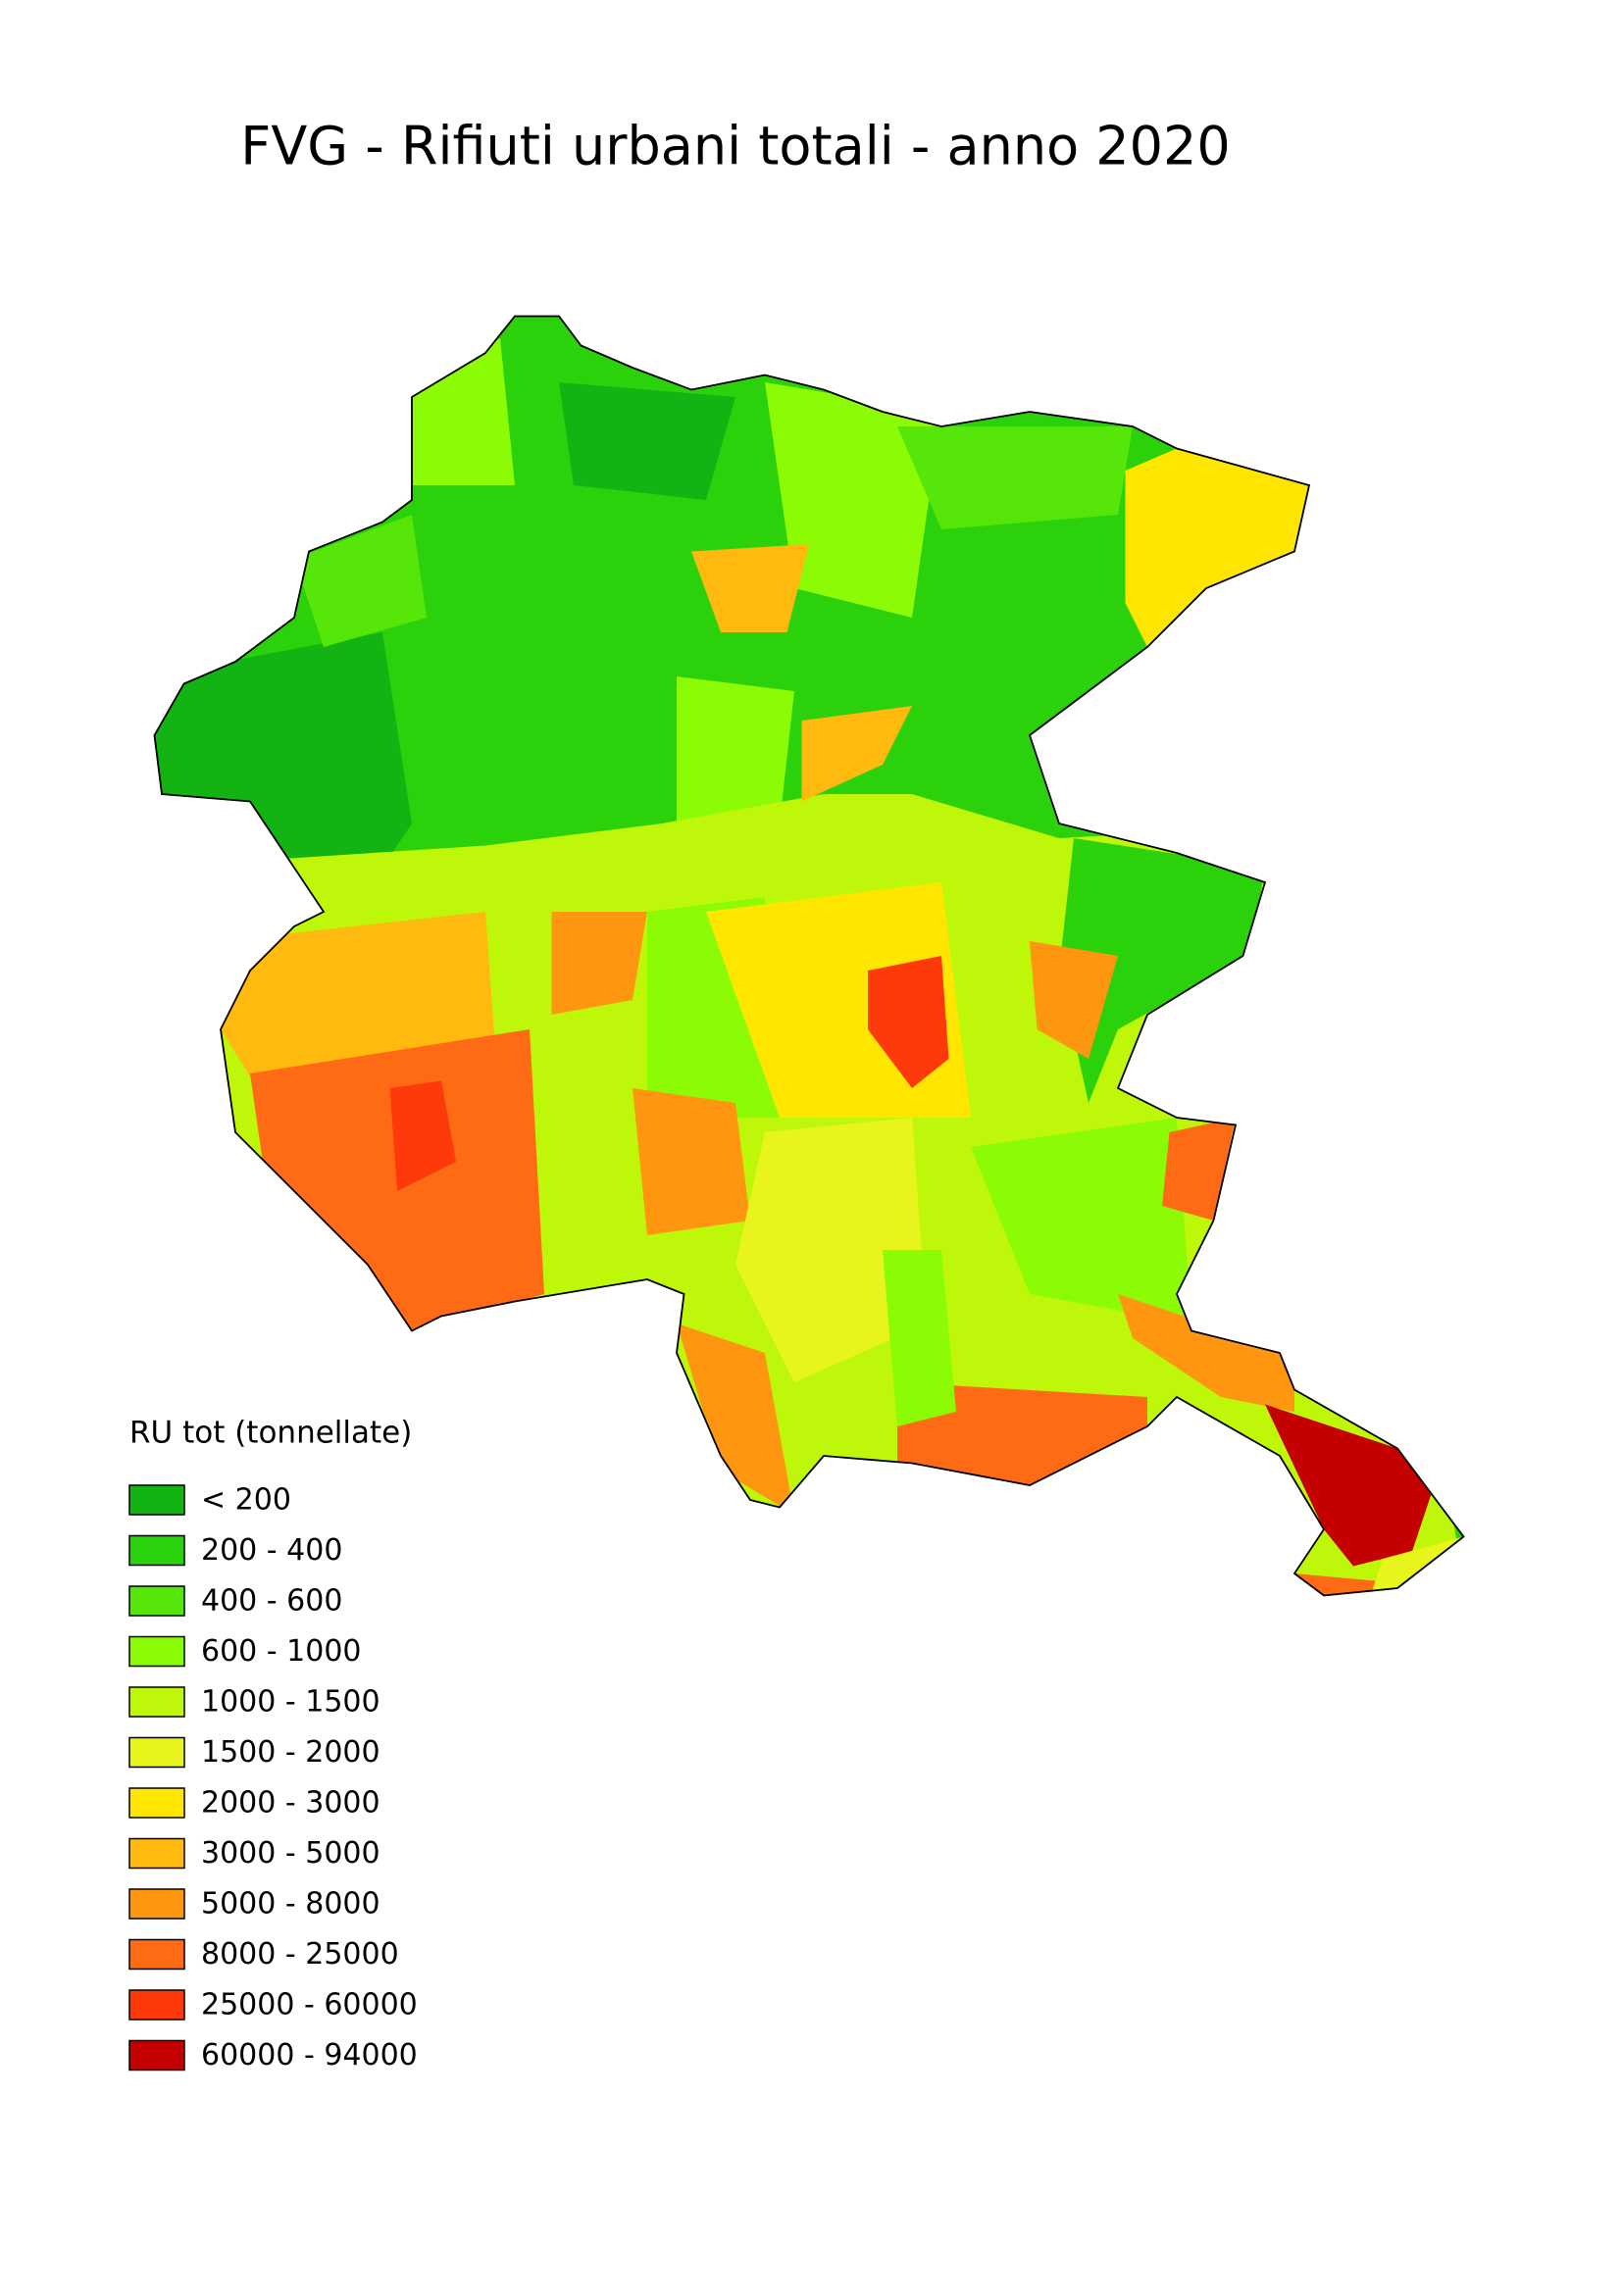 The width and height of the screenshot is (1621, 2296). What do you see at coordinates (246, 1500) in the screenshot?
I see `legend-label: < 200` at bounding box center [246, 1500].